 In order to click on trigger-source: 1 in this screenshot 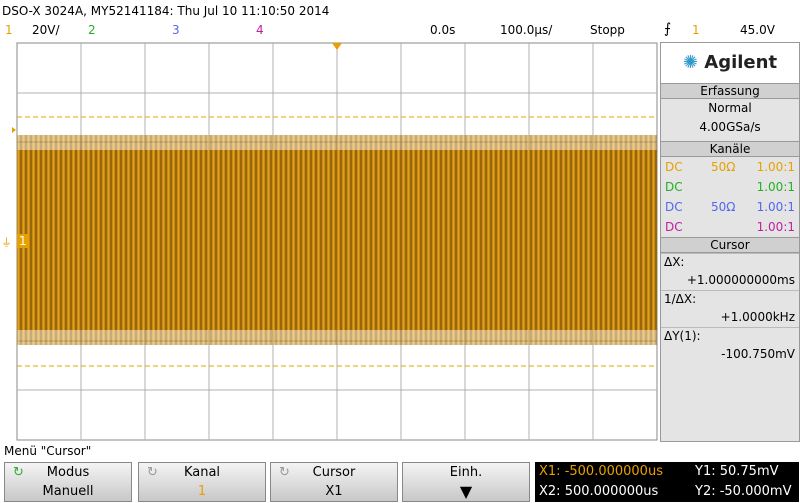, I will do `click(696, 30)`.